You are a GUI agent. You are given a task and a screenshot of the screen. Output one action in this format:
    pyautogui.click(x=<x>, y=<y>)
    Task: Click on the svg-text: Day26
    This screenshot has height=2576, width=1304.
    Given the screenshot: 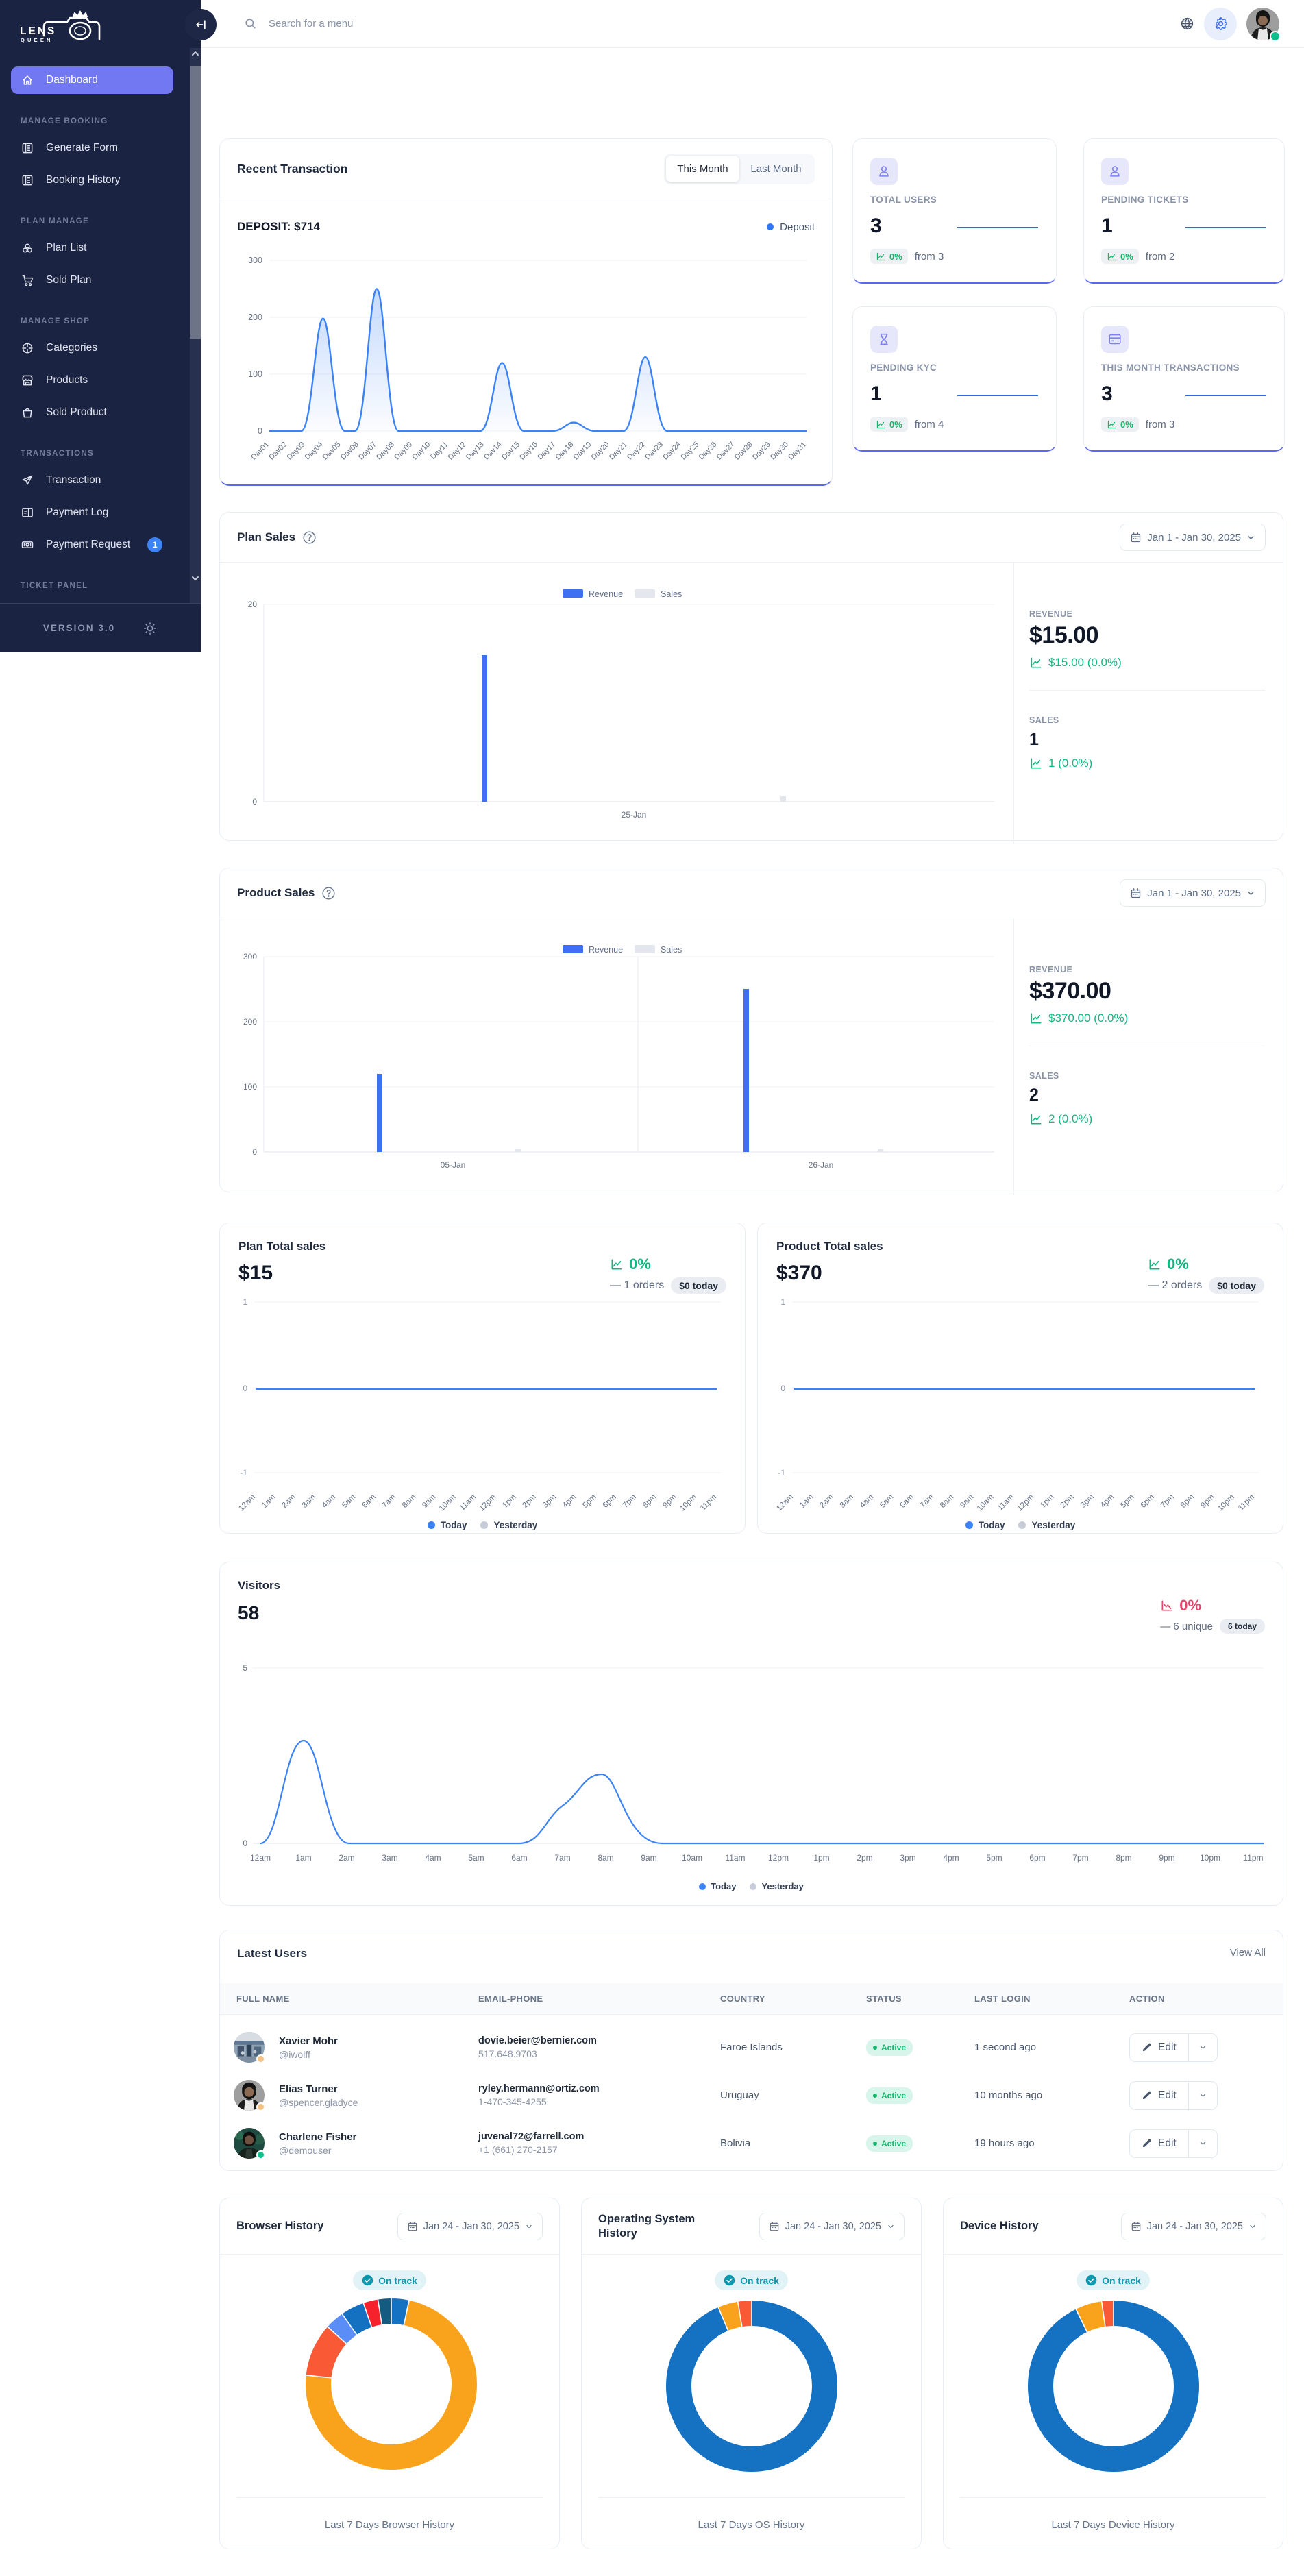 What is the action you would take?
    pyautogui.click(x=707, y=452)
    